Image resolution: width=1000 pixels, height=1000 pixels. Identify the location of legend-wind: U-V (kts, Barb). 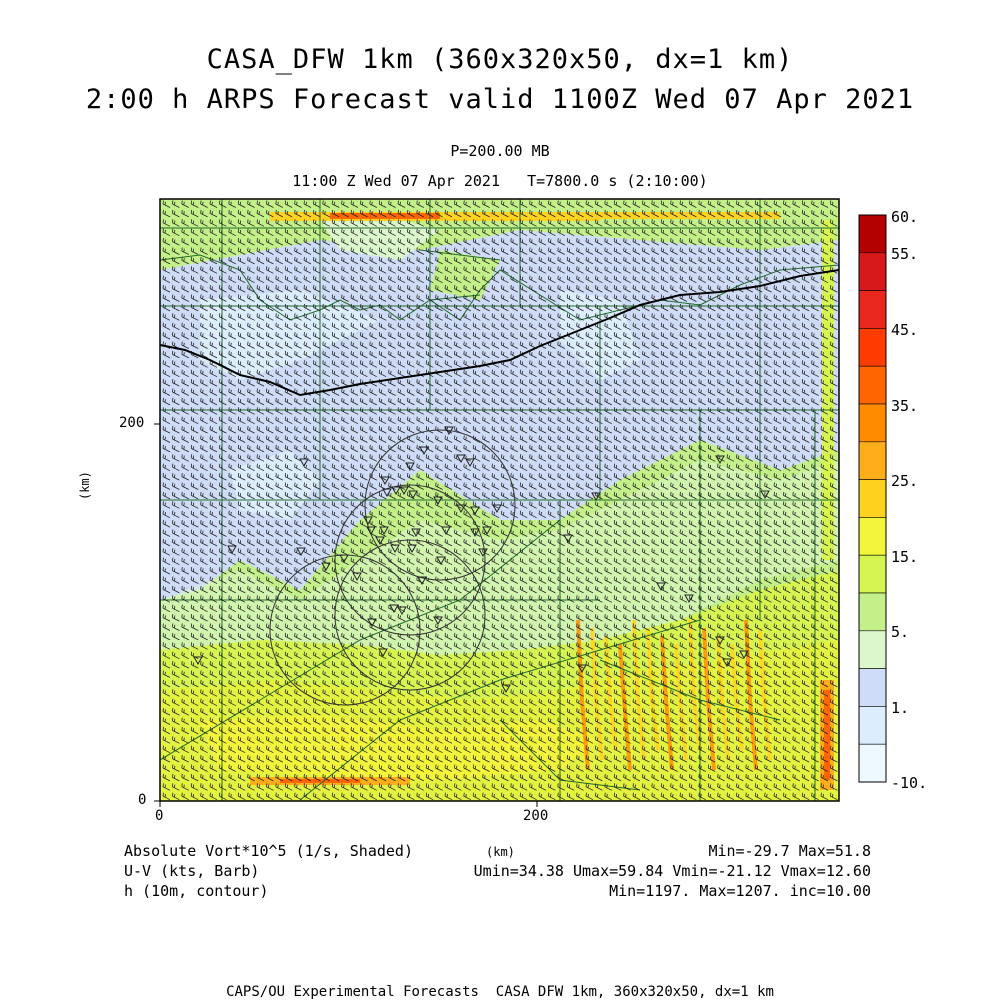
(192, 871).